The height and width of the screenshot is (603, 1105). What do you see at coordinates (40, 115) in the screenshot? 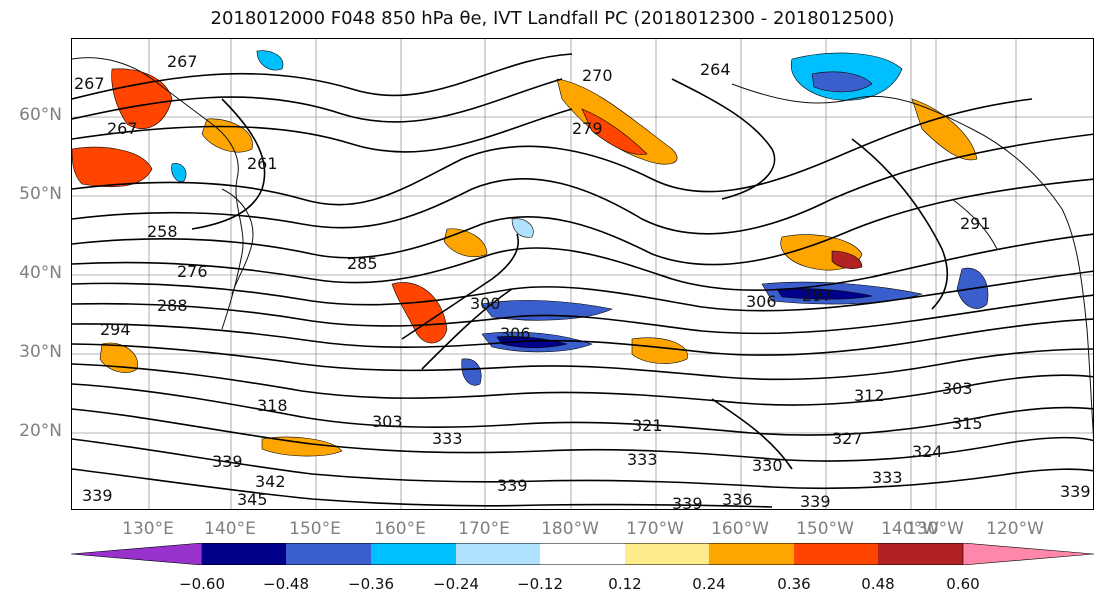
I see `lat-label-60n: 60°N` at bounding box center [40, 115].